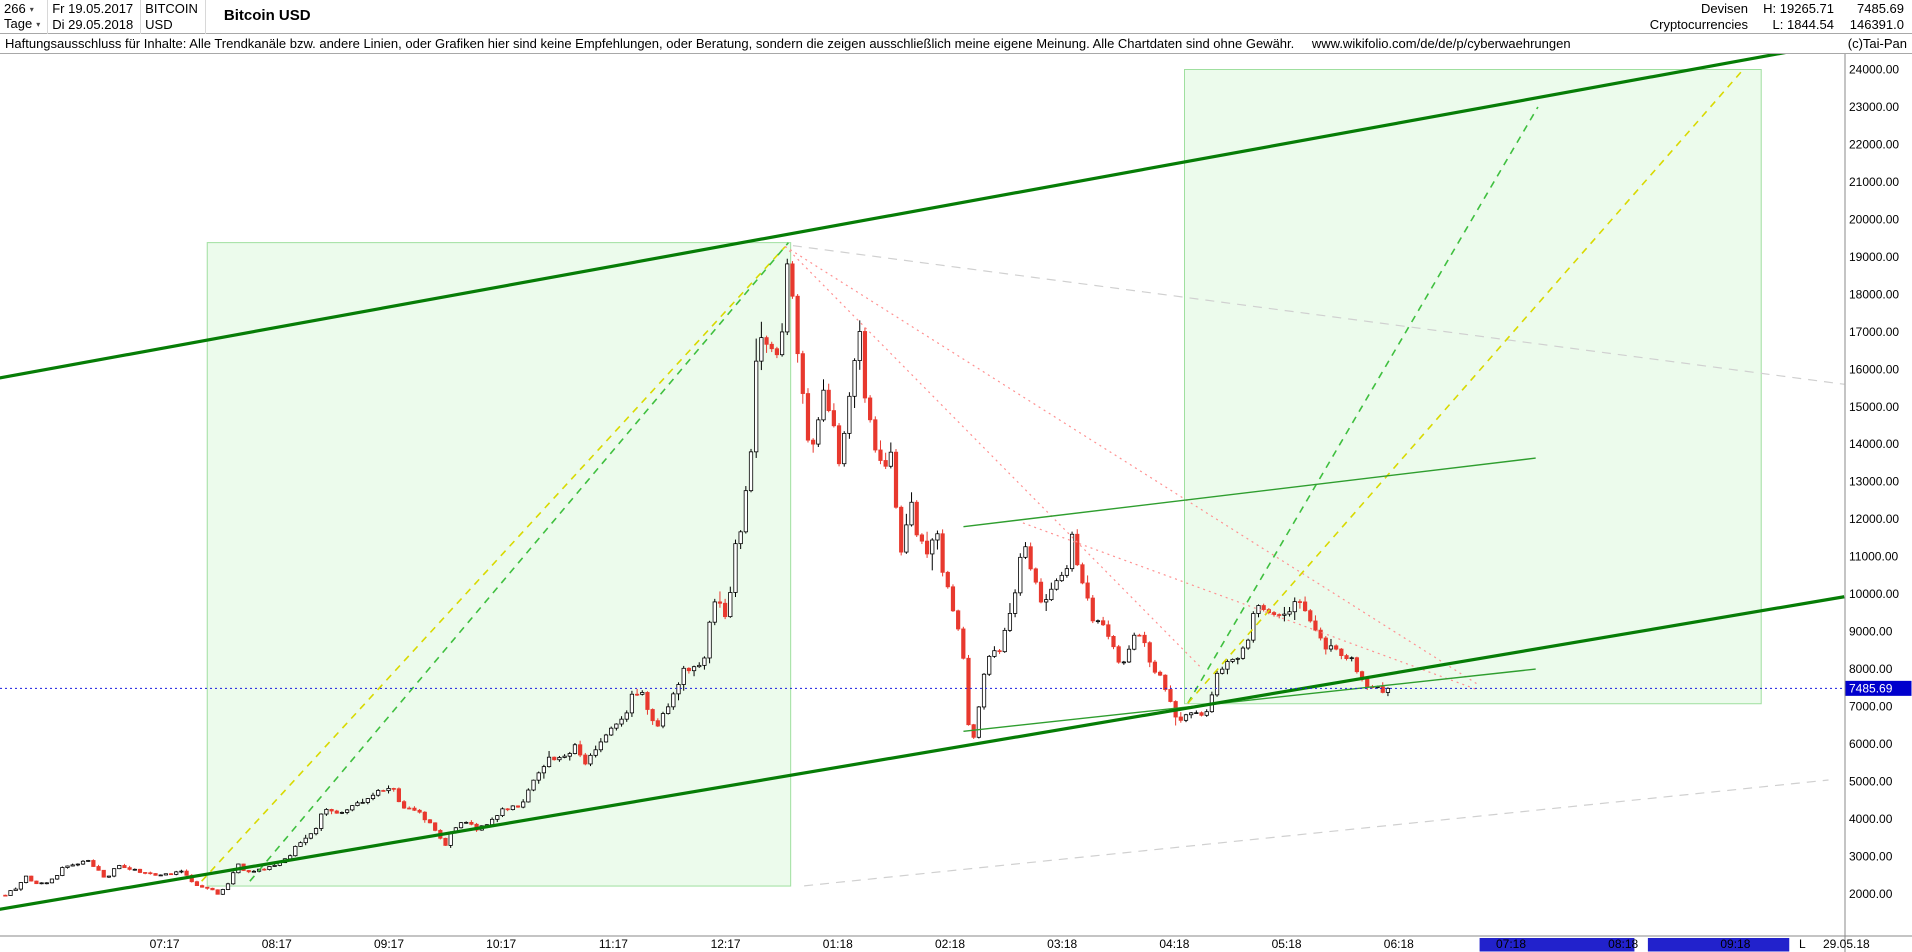 The image size is (1912, 952). I want to click on chart-title: Bitcoin USD, so click(267, 15).